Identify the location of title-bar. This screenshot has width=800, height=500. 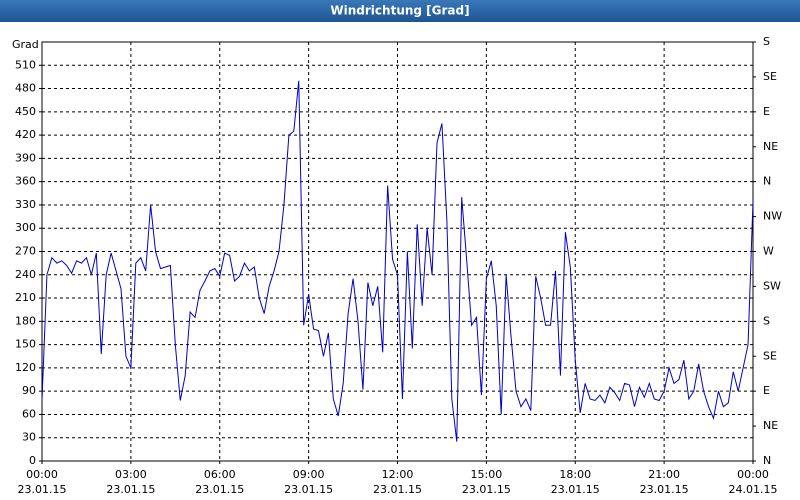
(400, 11).